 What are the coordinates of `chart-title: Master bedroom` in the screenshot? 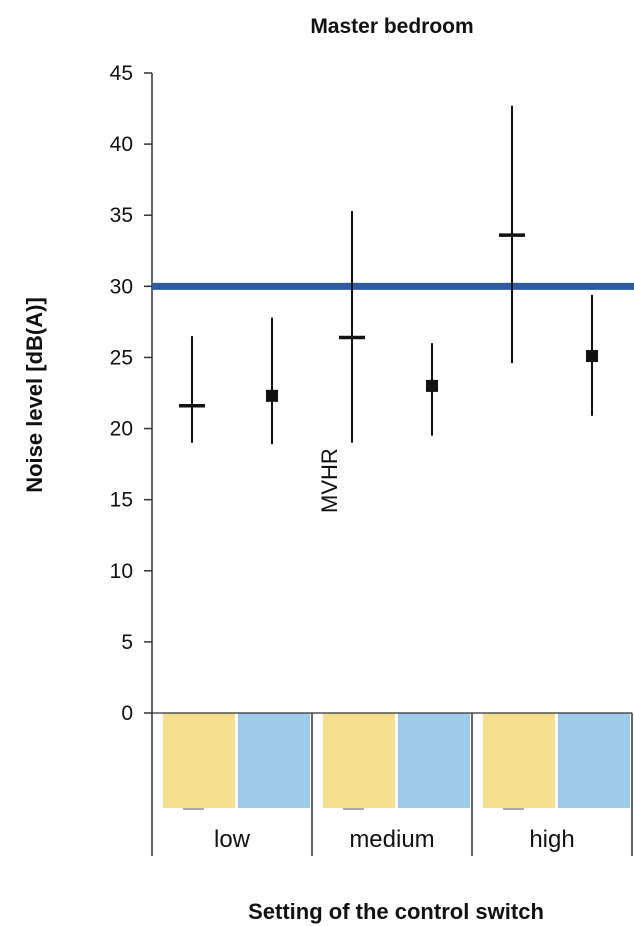 It's located at (391, 26).